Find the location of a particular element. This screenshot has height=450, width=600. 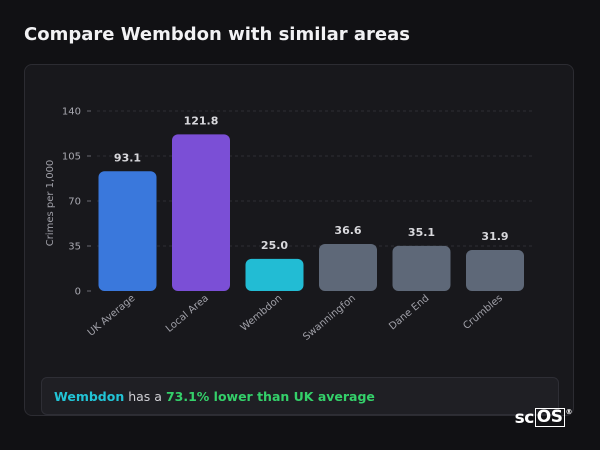

y-axis-label: Crimes per 1,000 is located at coordinates (50, 203).